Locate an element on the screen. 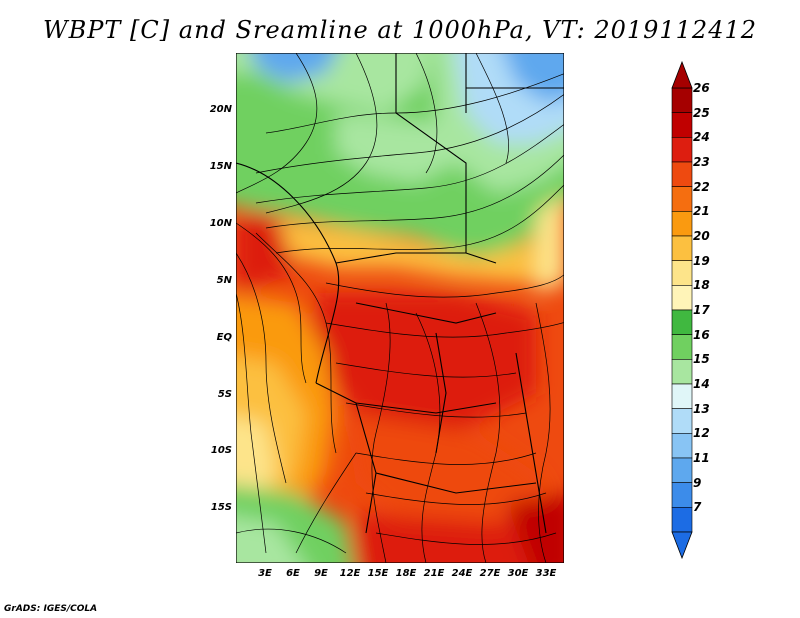 This screenshot has width=800, height=618. colorbar-label: 15 is located at coordinates (701, 359).